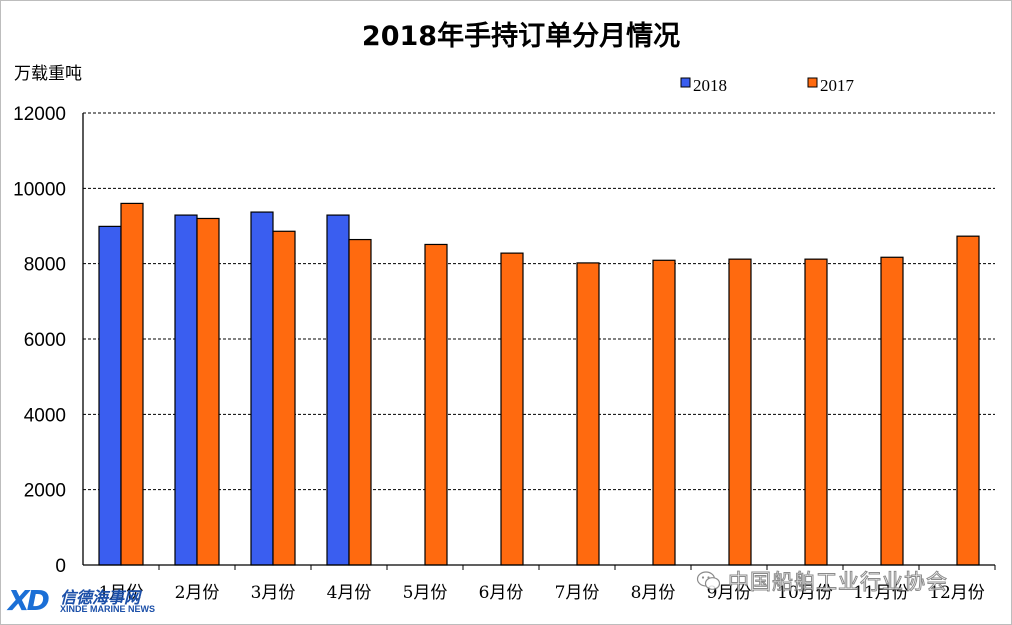  What do you see at coordinates (892, 411) in the screenshot?
I see `bar-2017-11月份` at bounding box center [892, 411].